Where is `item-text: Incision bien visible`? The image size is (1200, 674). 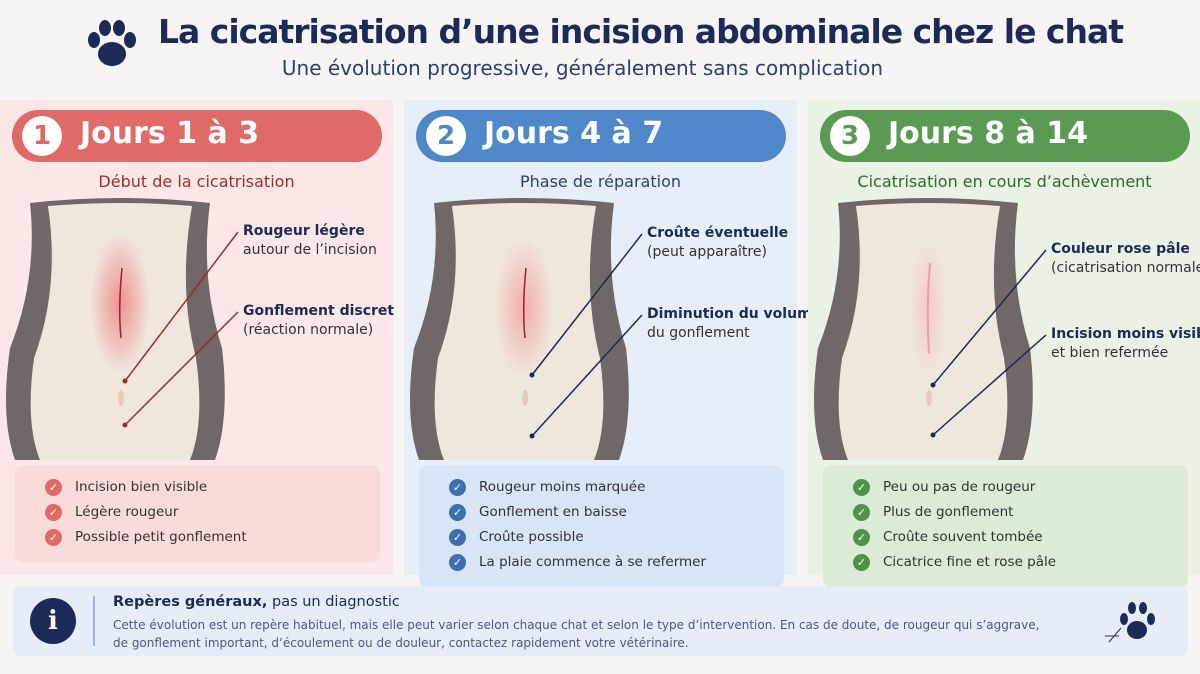 item-text: Incision bien visible is located at coordinates (141, 487).